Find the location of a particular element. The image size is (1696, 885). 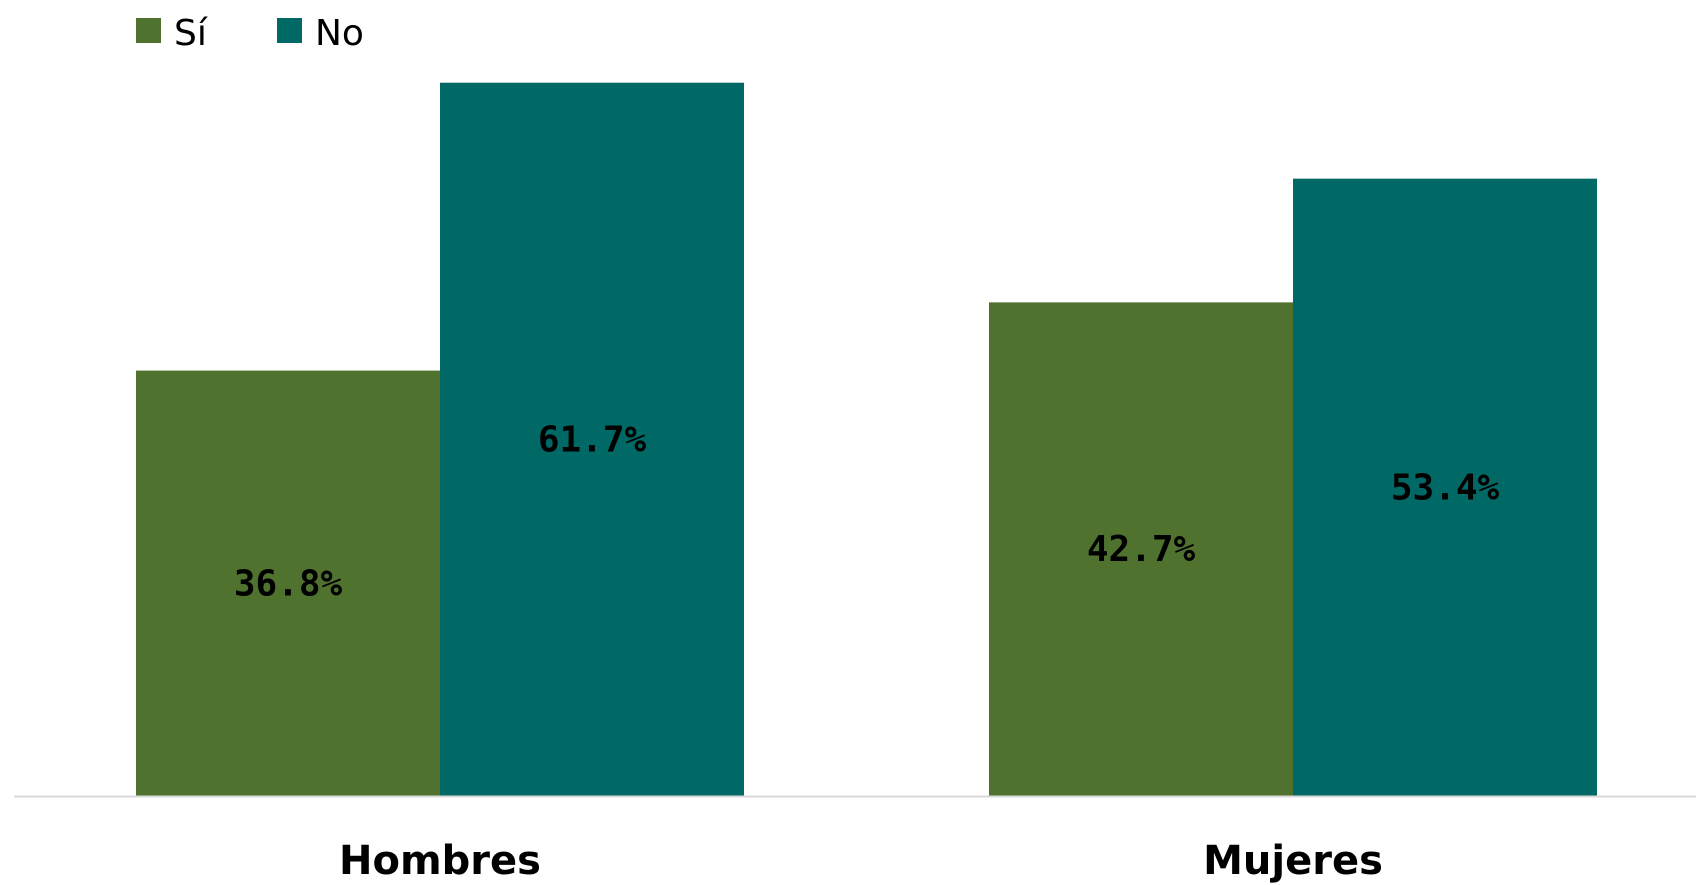

legend: Sí No is located at coordinates (250, 33).